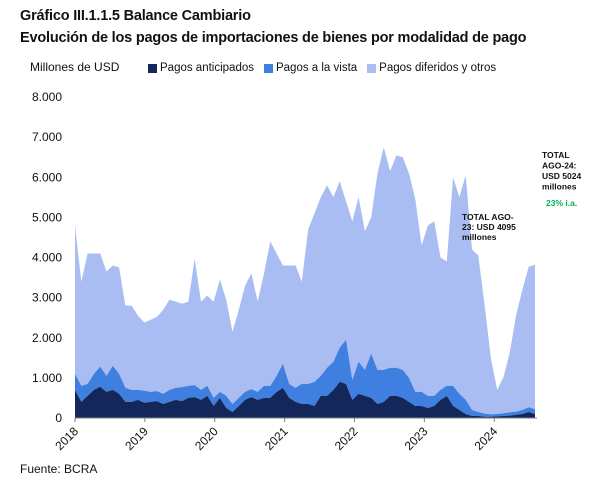 The height and width of the screenshot is (492, 597). What do you see at coordinates (66, 438) in the screenshot?
I see `x-tick-label: 2018` at bounding box center [66, 438].